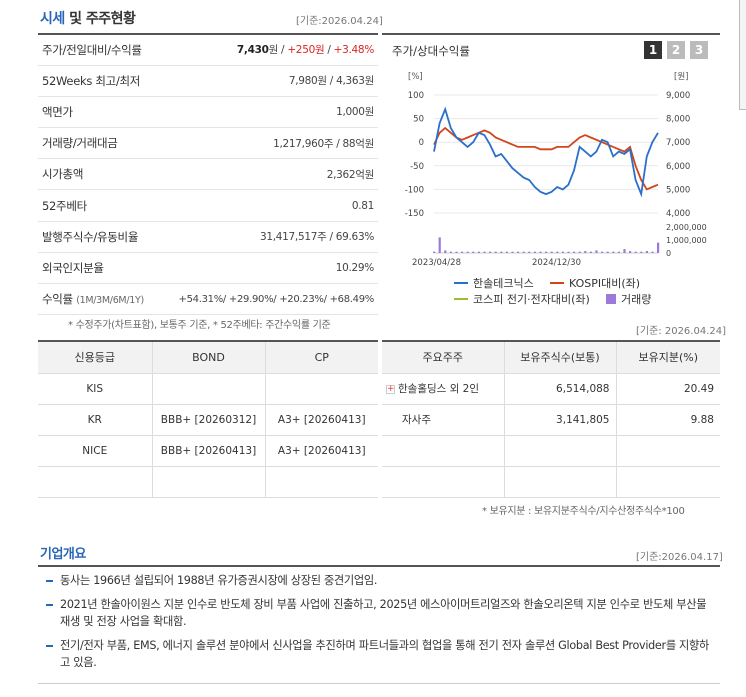 Image resolution: width=746 pixels, height=697 pixels. What do you see at coordinates (278, 174) in the screenshot?
I see `row-value: 2,362억원` at bounding box center [278, 174].